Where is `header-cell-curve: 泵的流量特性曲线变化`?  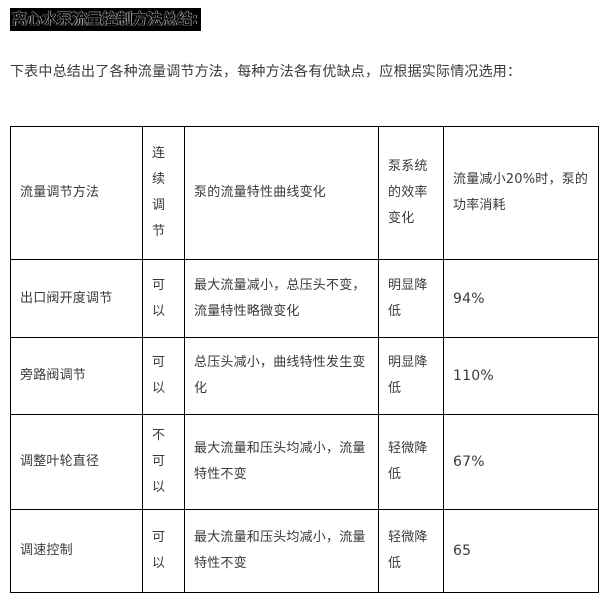 header-cell-curve: 泵的流量特性曲线变化 is located at coordinates (281, 193).